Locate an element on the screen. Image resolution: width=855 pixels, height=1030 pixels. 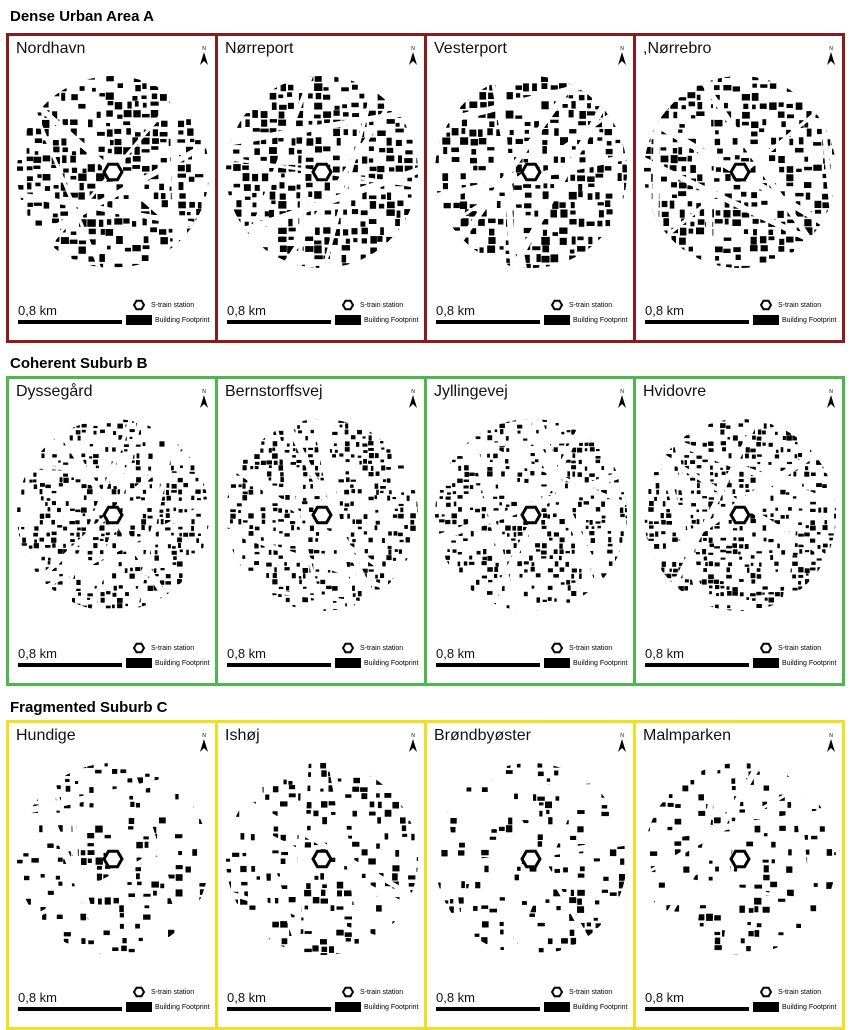
panel-title: Bernstorffsvej is located at coordinates (274, 392).